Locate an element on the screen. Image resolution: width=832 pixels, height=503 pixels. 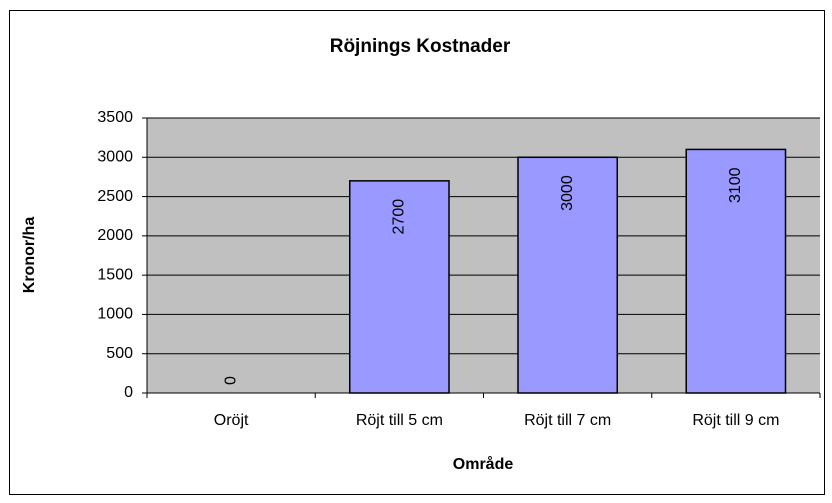
y-tick-label: 2000 is located at coordinates (115, 235).